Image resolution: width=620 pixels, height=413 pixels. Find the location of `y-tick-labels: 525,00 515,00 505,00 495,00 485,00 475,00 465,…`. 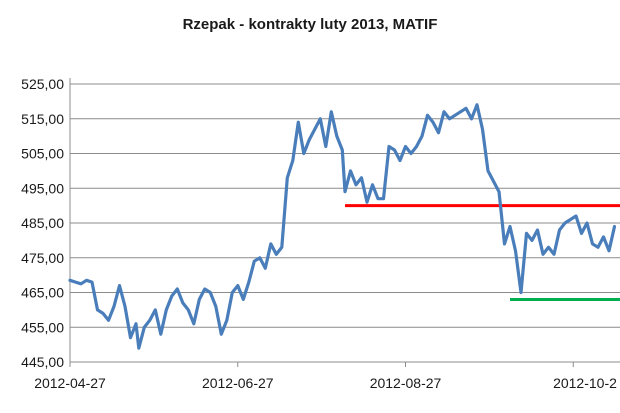

y-tick-labels: 525,00 515,00 505,00 495,00 485,00 475,00 465,… is located at coordinates (42, 223).